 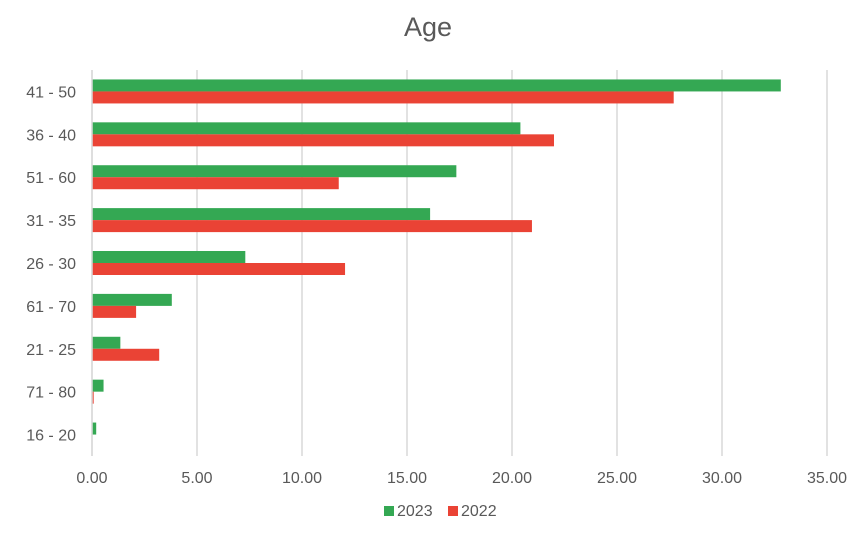 I want to click on legend-swatch-2023, so click(x=389, y=511).